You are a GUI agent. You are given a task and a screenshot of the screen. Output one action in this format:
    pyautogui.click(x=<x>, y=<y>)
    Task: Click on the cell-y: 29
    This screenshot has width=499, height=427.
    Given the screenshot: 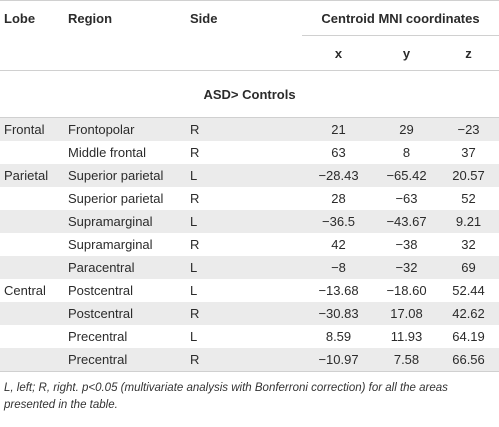 What is the action you would take?
    pyautogui.click(x=406, y=129)
    